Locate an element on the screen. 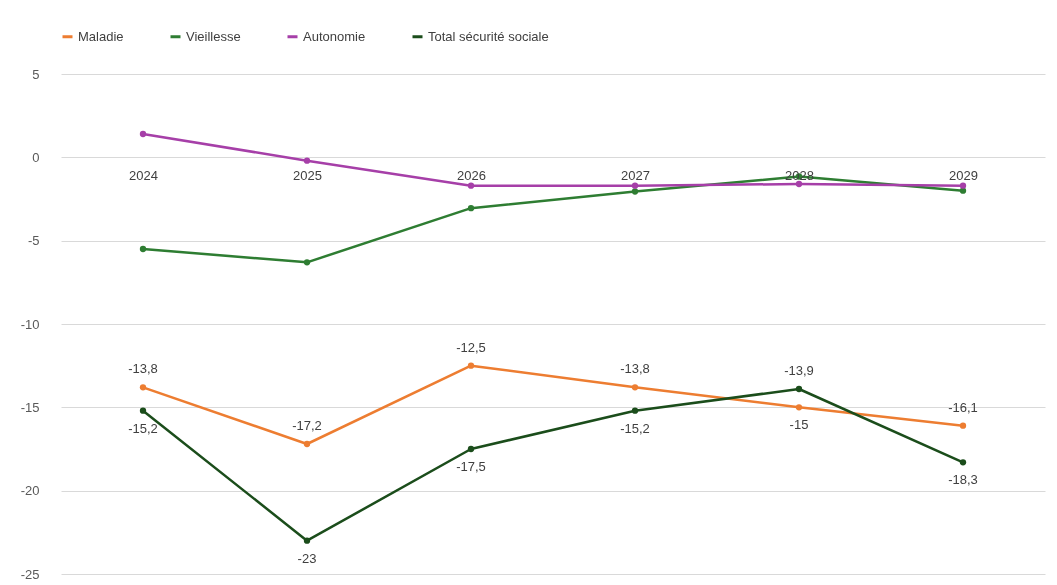  legend-label: Vieillesse is located at coordinates (213, 36).